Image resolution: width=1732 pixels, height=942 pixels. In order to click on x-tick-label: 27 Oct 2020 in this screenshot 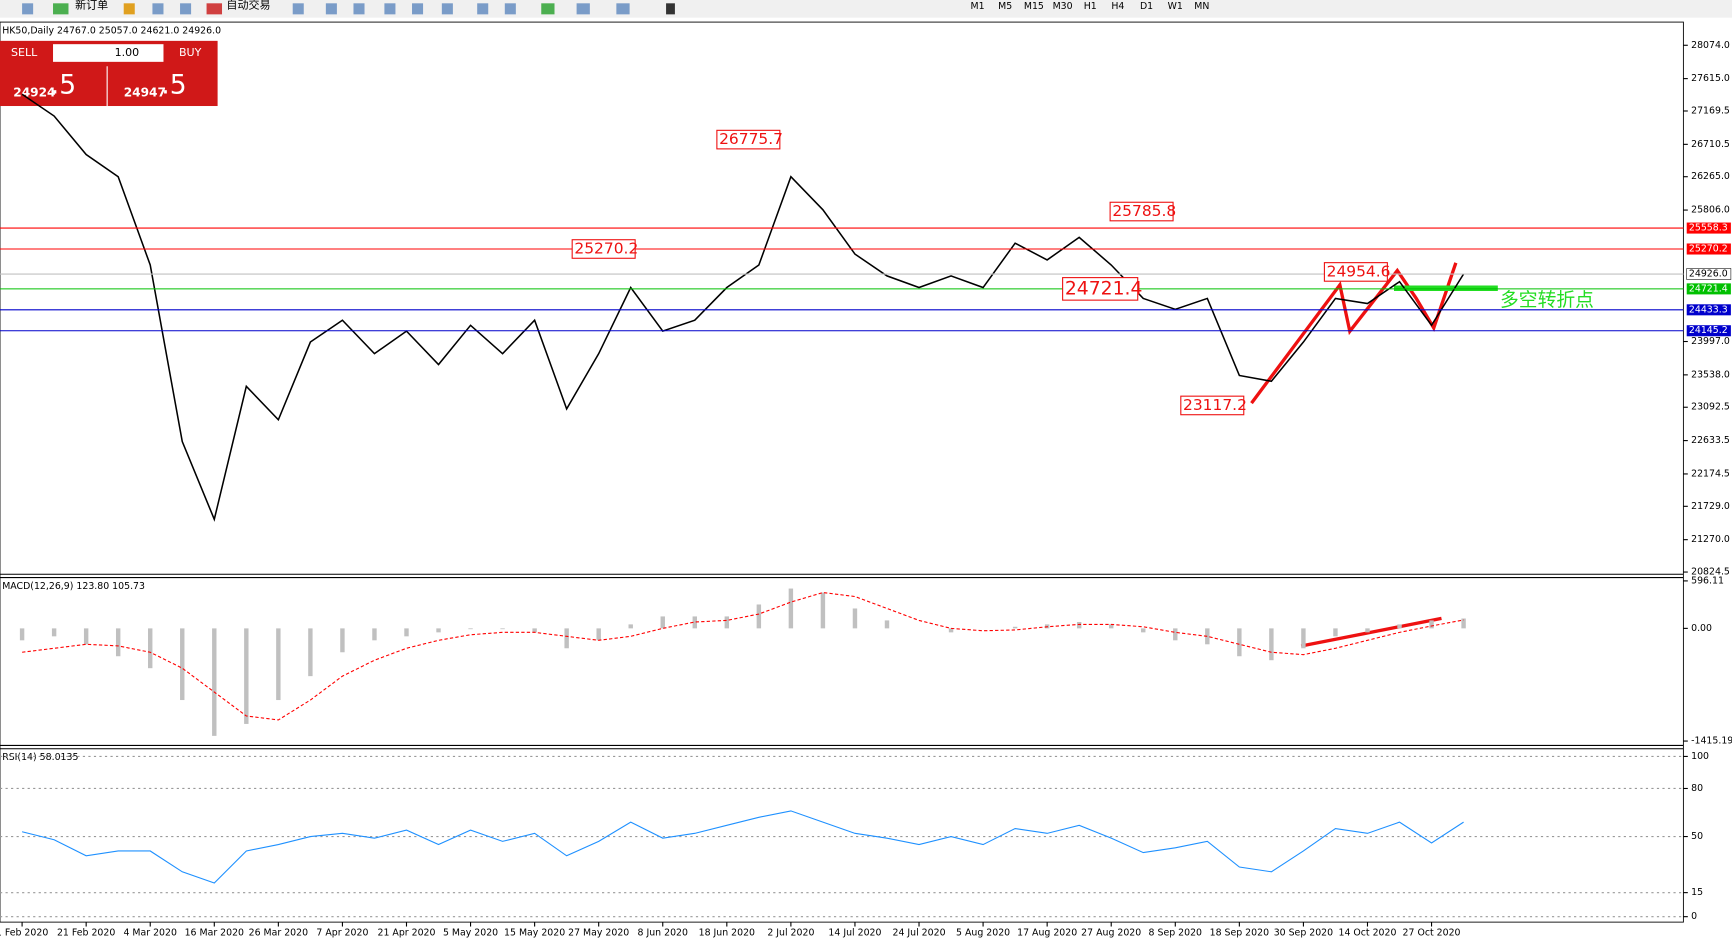, I will do `click(1432, 933)`.